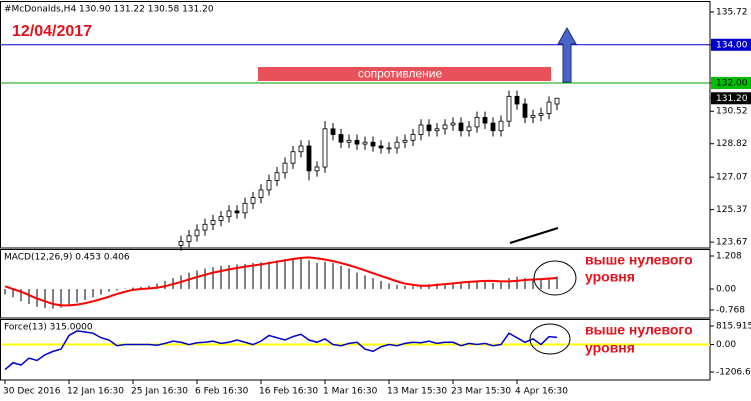 Image resolution: width=751 pixels, height=401 pixels. I want to click on x-tick-label: 13 Mar 15:30, so click(417, 392).